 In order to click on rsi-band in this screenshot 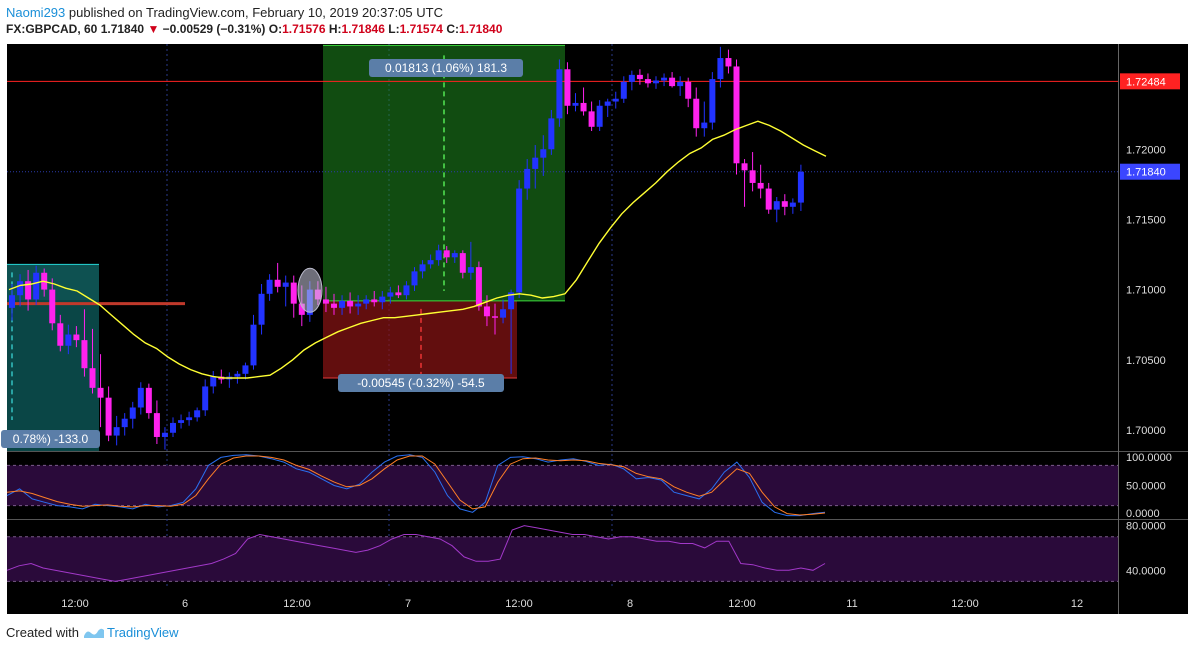, I will do `click(562, 559)`.